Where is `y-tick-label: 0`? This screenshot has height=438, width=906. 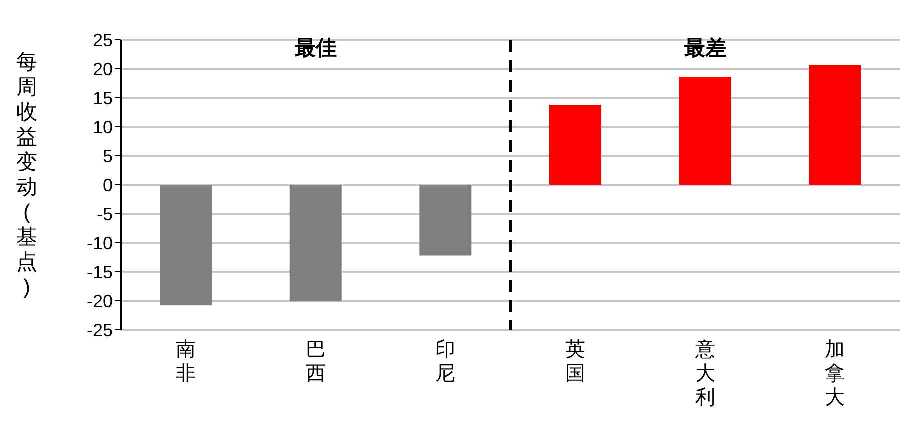 y-tick-label: 0 is located at coordinates (107, 185).